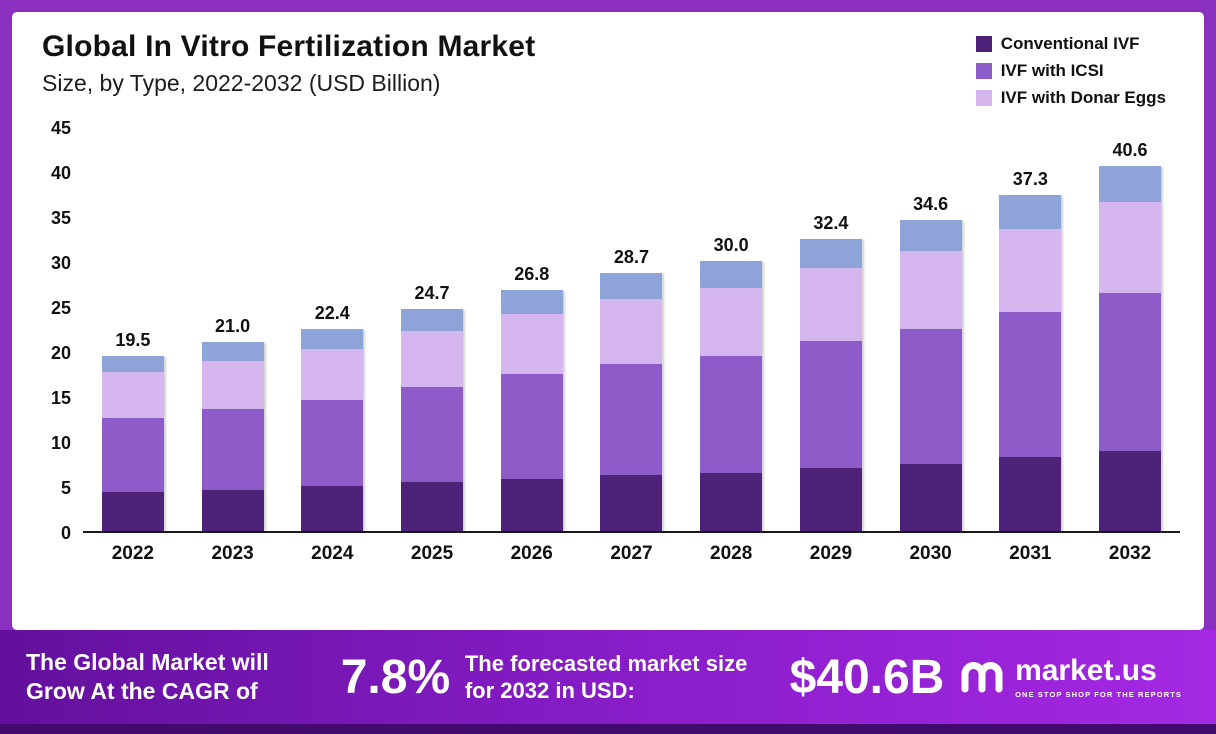 The width and height of the screenshot is (1216, 734). Describe the element at coordinates (1086, 670) in the screenshot. I see `brand-name: market.us` at that location.